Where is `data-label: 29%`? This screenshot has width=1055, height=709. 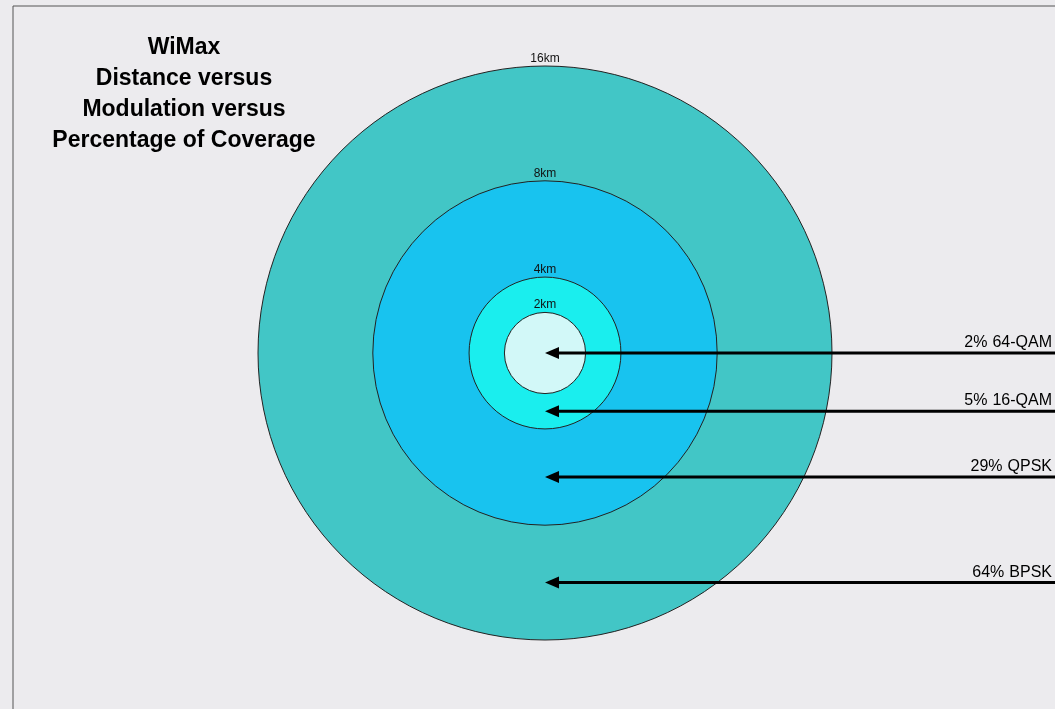 data-label: 29% is located at coordinates (986, 466).